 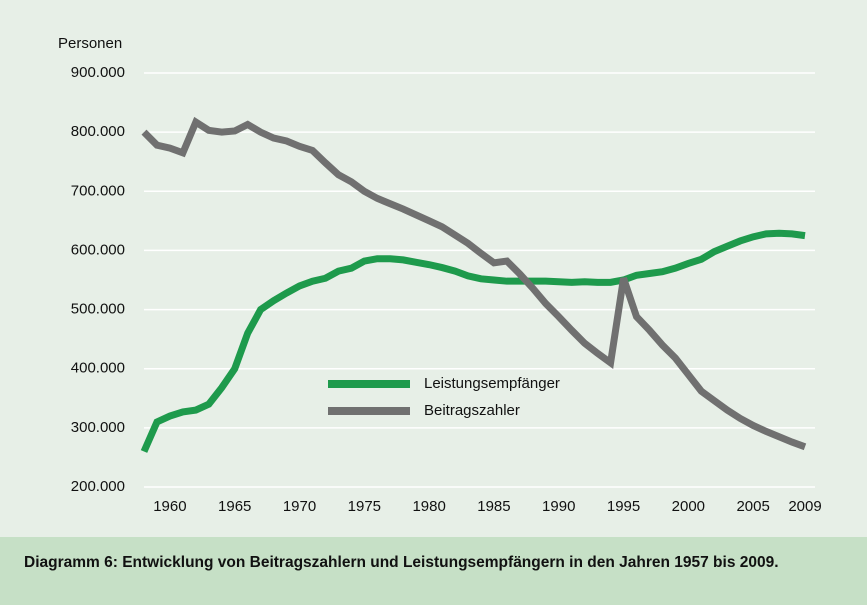 I want to click on y-tick-label: 800.000, so click(x=98, y=131).